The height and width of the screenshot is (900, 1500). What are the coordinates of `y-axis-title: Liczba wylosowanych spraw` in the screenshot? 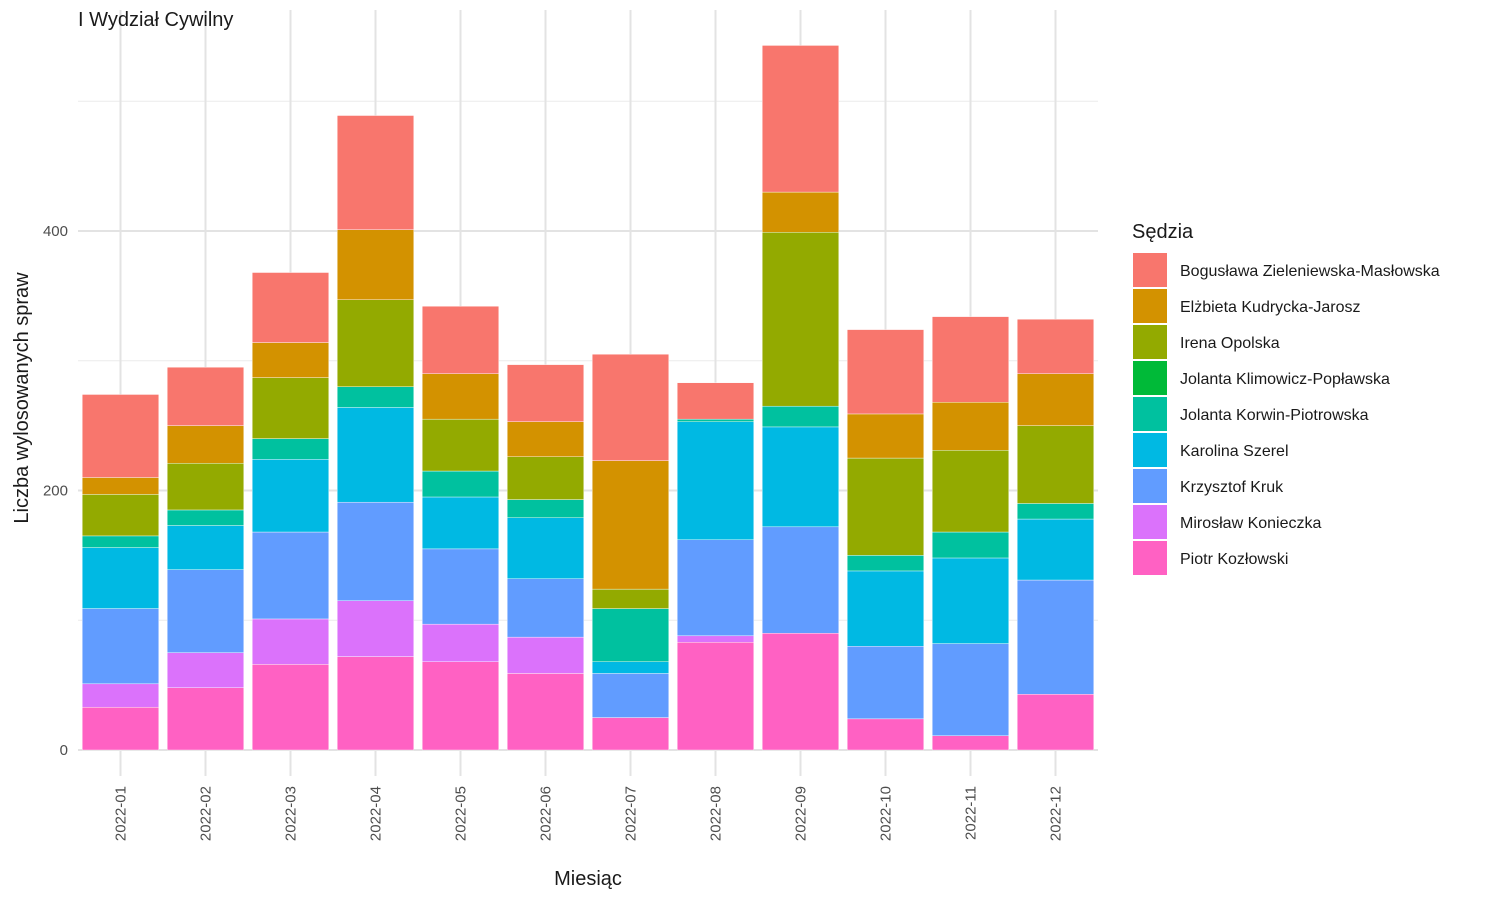 It's located at (22, 398).